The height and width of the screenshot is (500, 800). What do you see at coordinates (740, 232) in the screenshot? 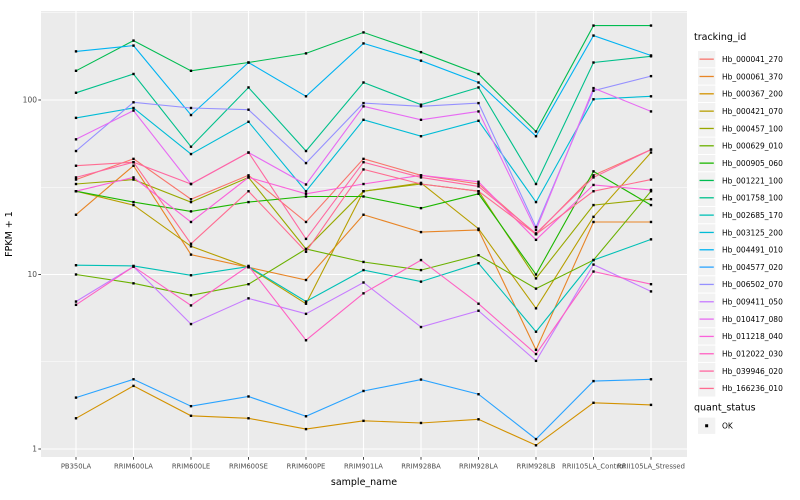
I see `legend-item-Hb_003125_200: Hb_003125_200` at bounding box center [740, 232].